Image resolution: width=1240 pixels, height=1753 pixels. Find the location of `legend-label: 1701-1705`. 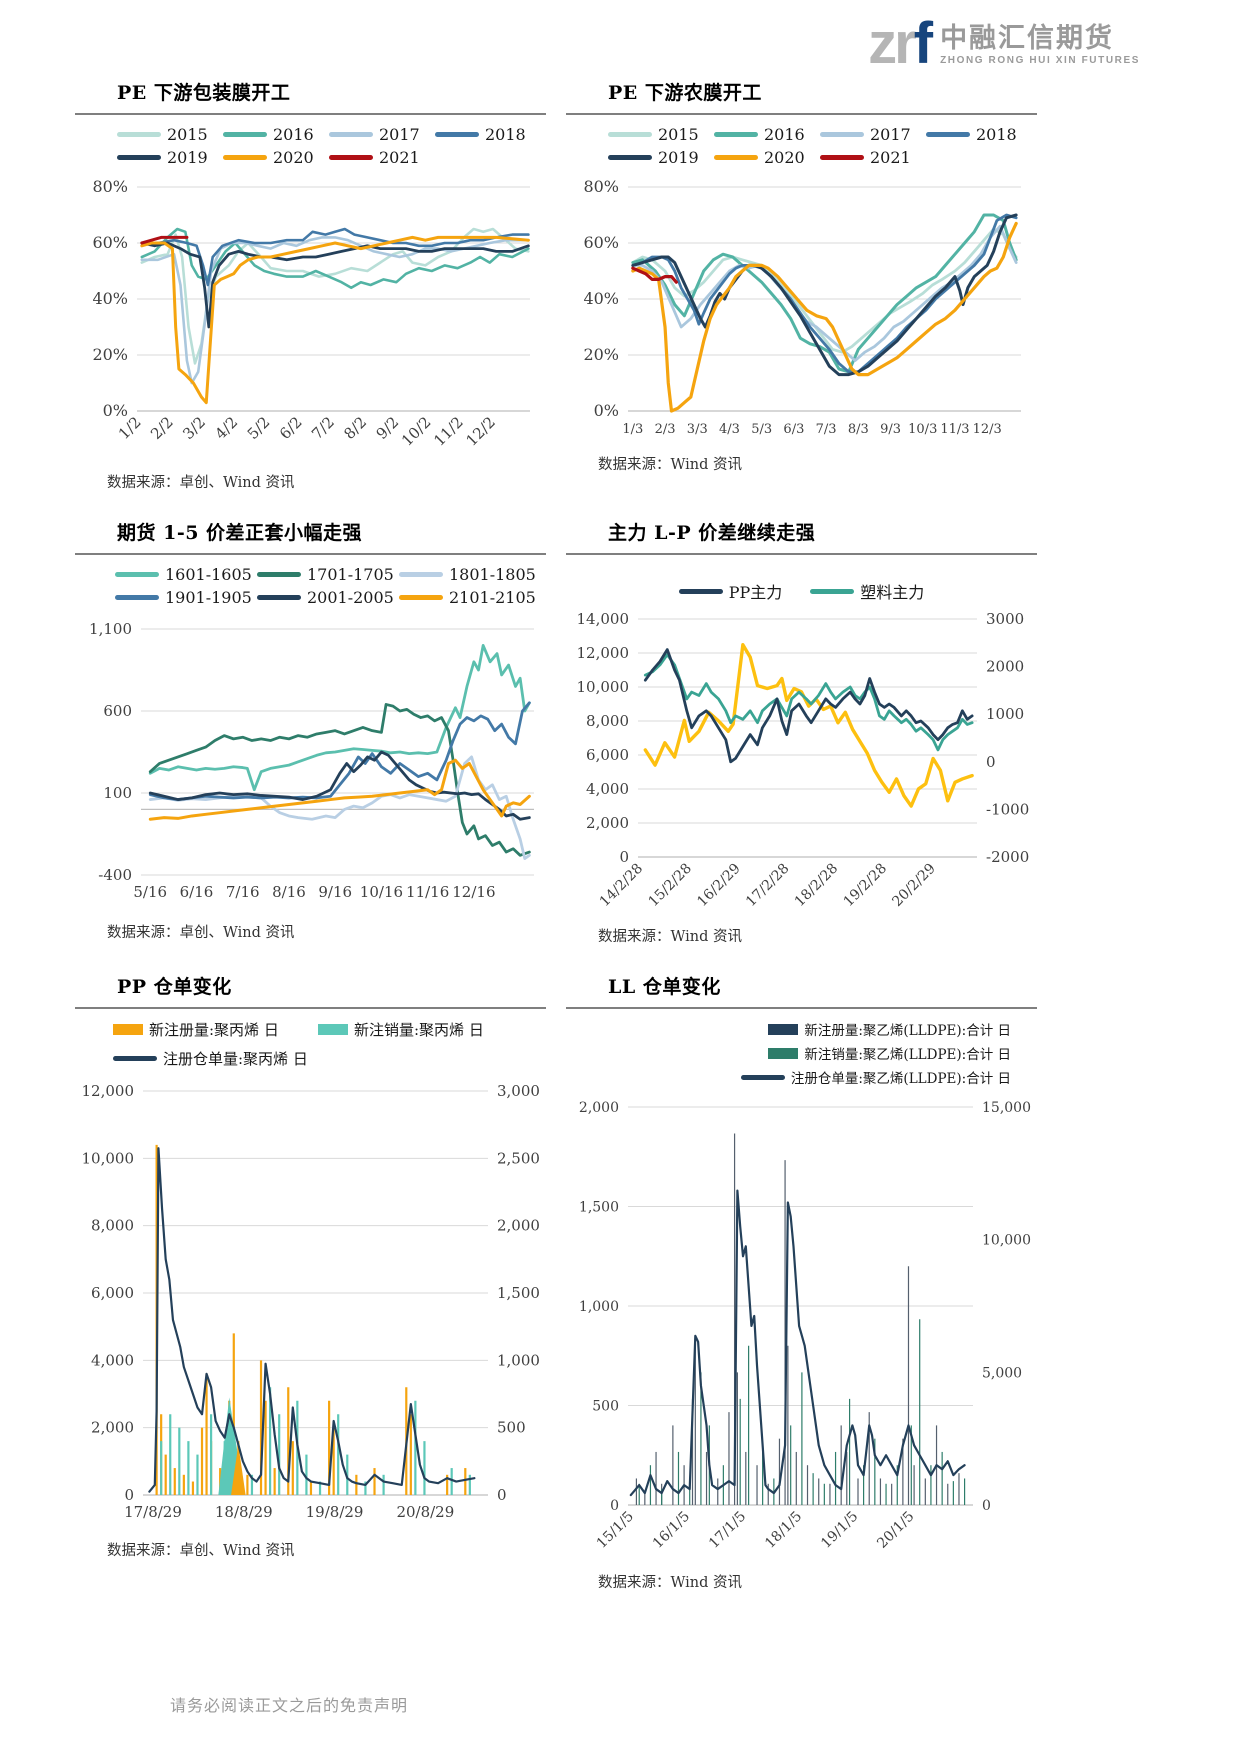

legend-label: 1701-1705 is located at coordinates (350, 574).